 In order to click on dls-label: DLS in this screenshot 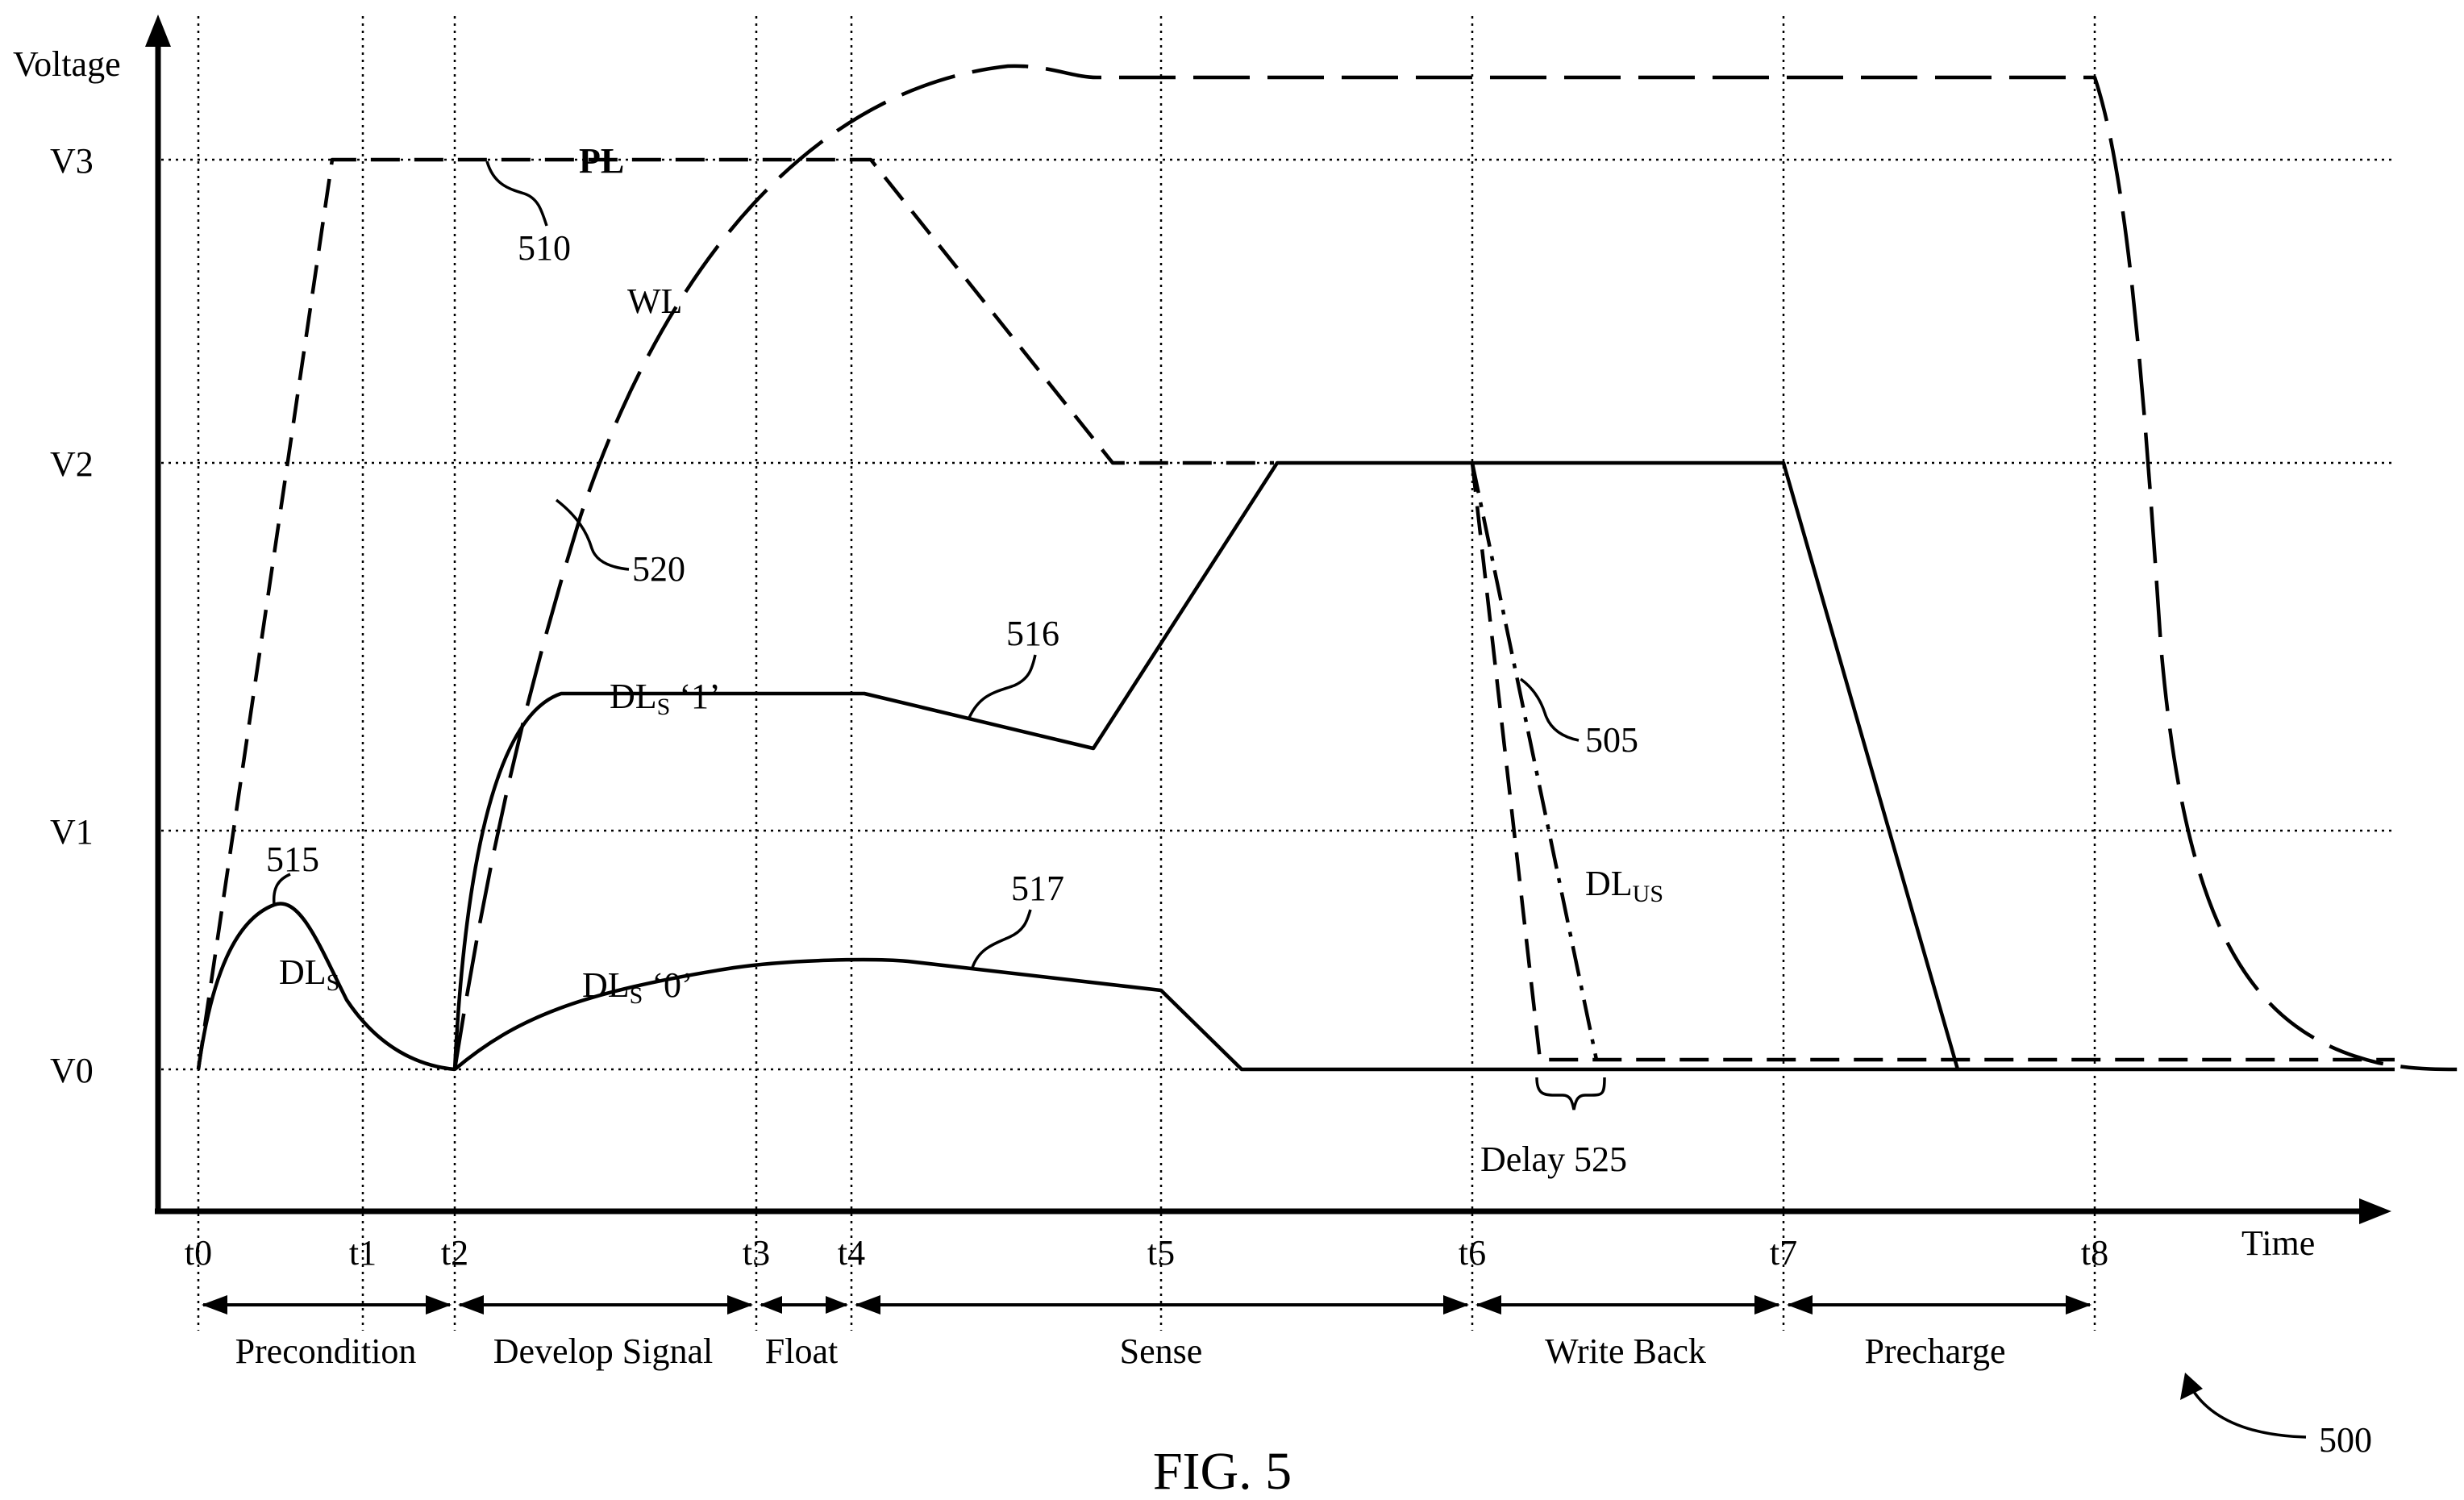, I will do `click(309, 974)`.